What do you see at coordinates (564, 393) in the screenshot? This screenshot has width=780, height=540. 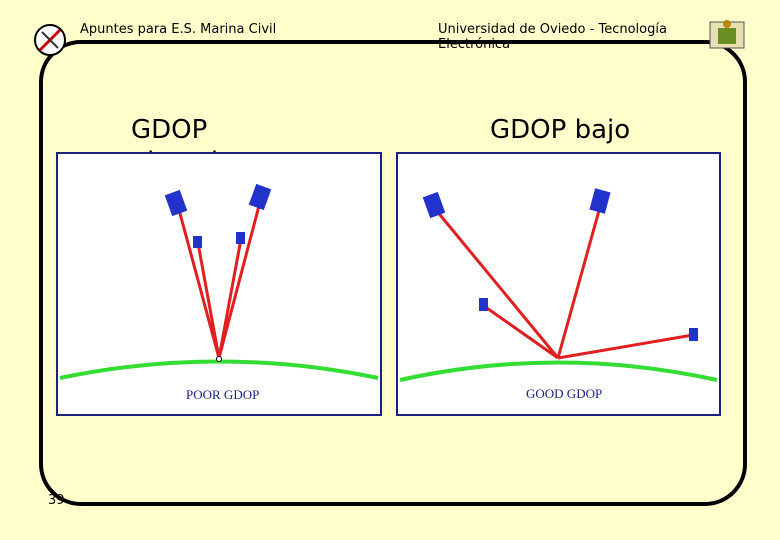 I see `figure-caption: GOOD GDOP` at bounding box center [564, 393].